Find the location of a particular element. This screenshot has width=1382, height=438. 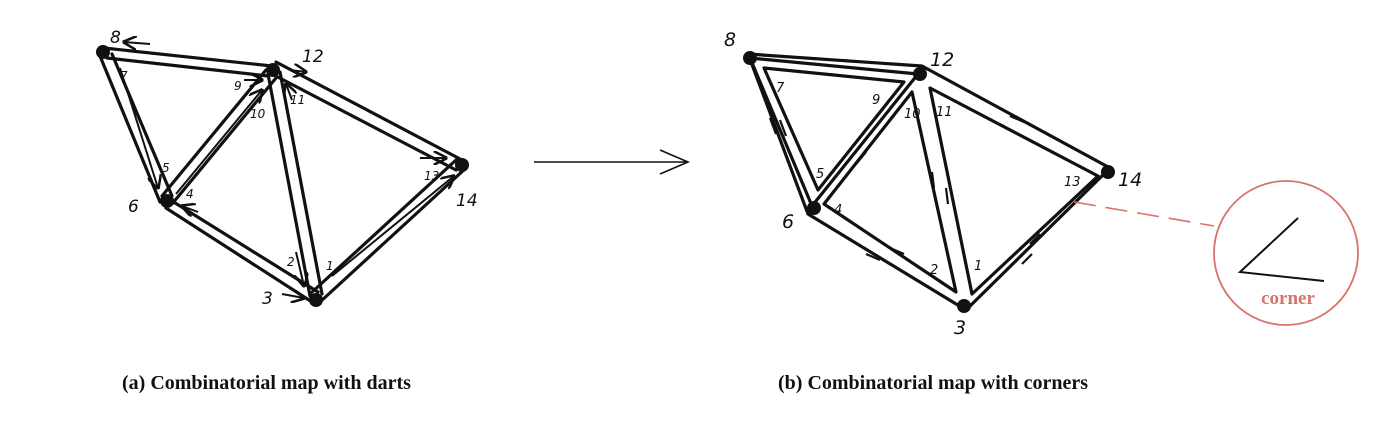

dart-label-5: 5 is located at coordinates (166, 168).